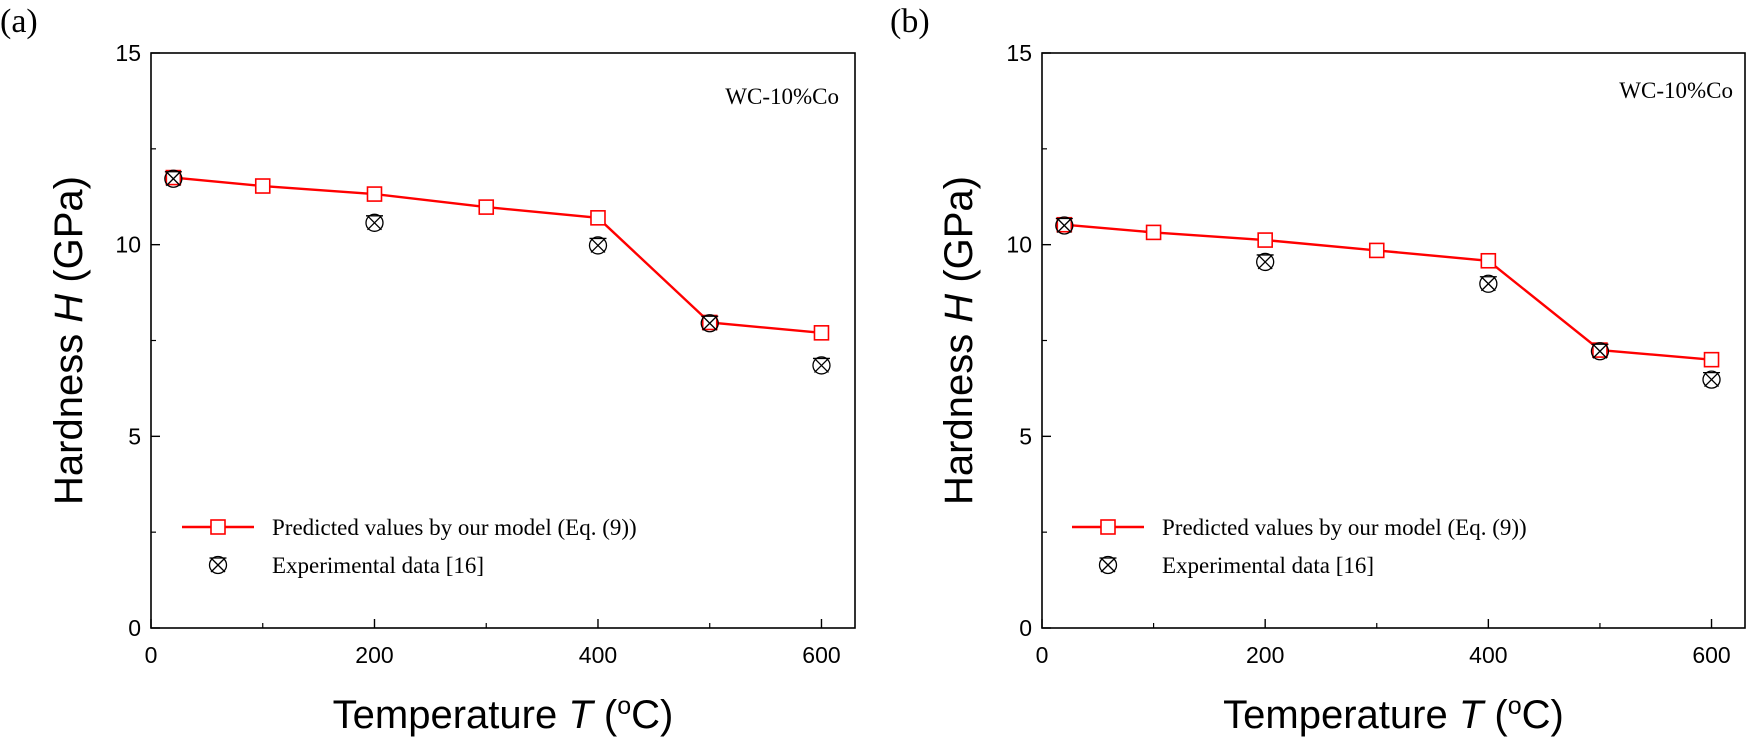 Image resolution: width=1750 pixels, height=745 pixels. Describe the element at coordinates (69, 308) in the screenshot. I see `y-axis-label-var: H` at that location.